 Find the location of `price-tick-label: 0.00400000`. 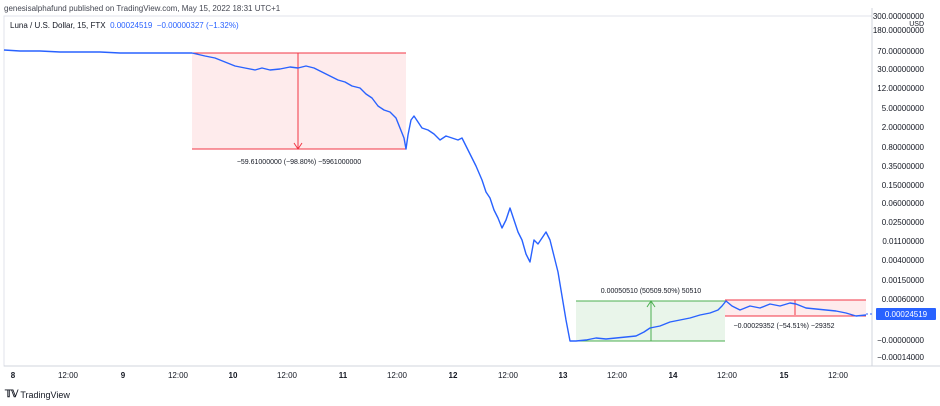

price-tick-label: 0.00400000 is located at coordinates (903, 260).